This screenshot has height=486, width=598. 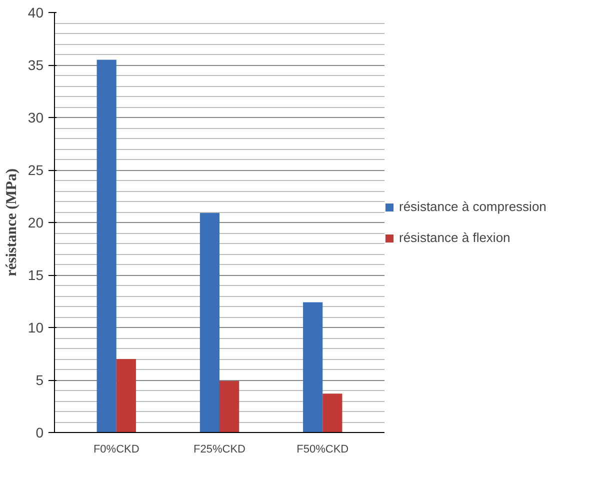 What do you see at coordinates (36, 328) in the screenshot?
I see `y-tick-label: 10` at bounding box center [36, 328].